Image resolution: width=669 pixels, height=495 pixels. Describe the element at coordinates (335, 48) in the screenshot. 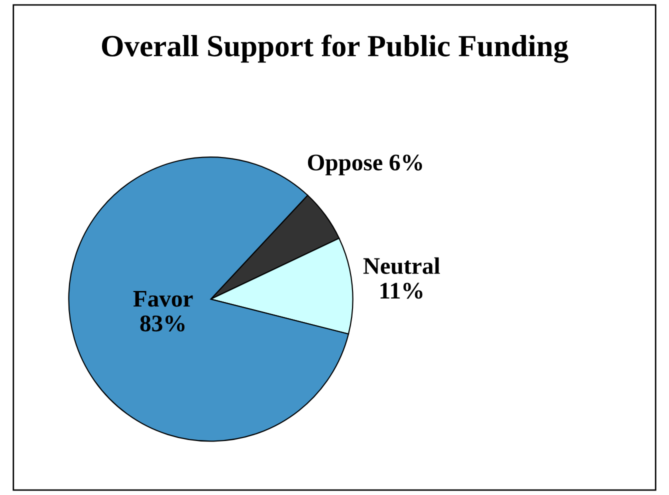

I see `chart-title: Overall Support for Public Funding` at that location.